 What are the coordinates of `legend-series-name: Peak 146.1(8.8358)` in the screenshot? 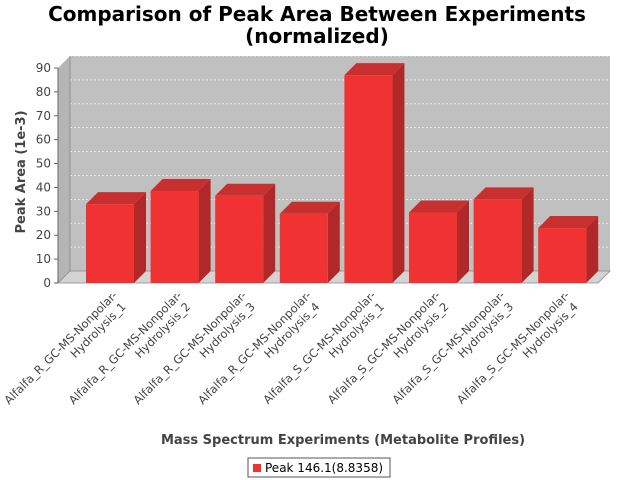 It's located at (324, 468).